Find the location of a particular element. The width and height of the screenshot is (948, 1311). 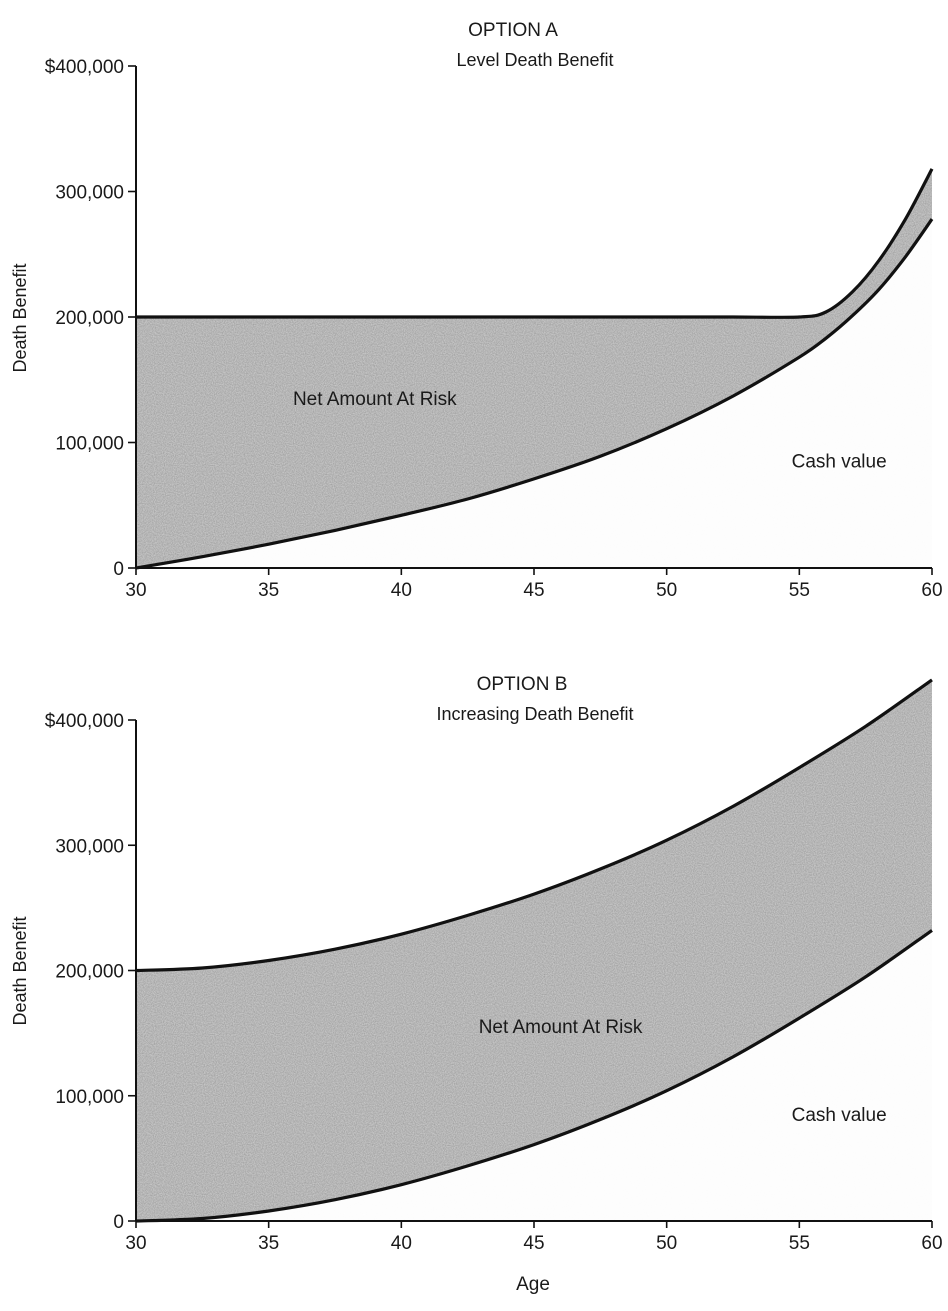

chart-b-xtick-label-6: 60 is located at coordinates (931, 1243).